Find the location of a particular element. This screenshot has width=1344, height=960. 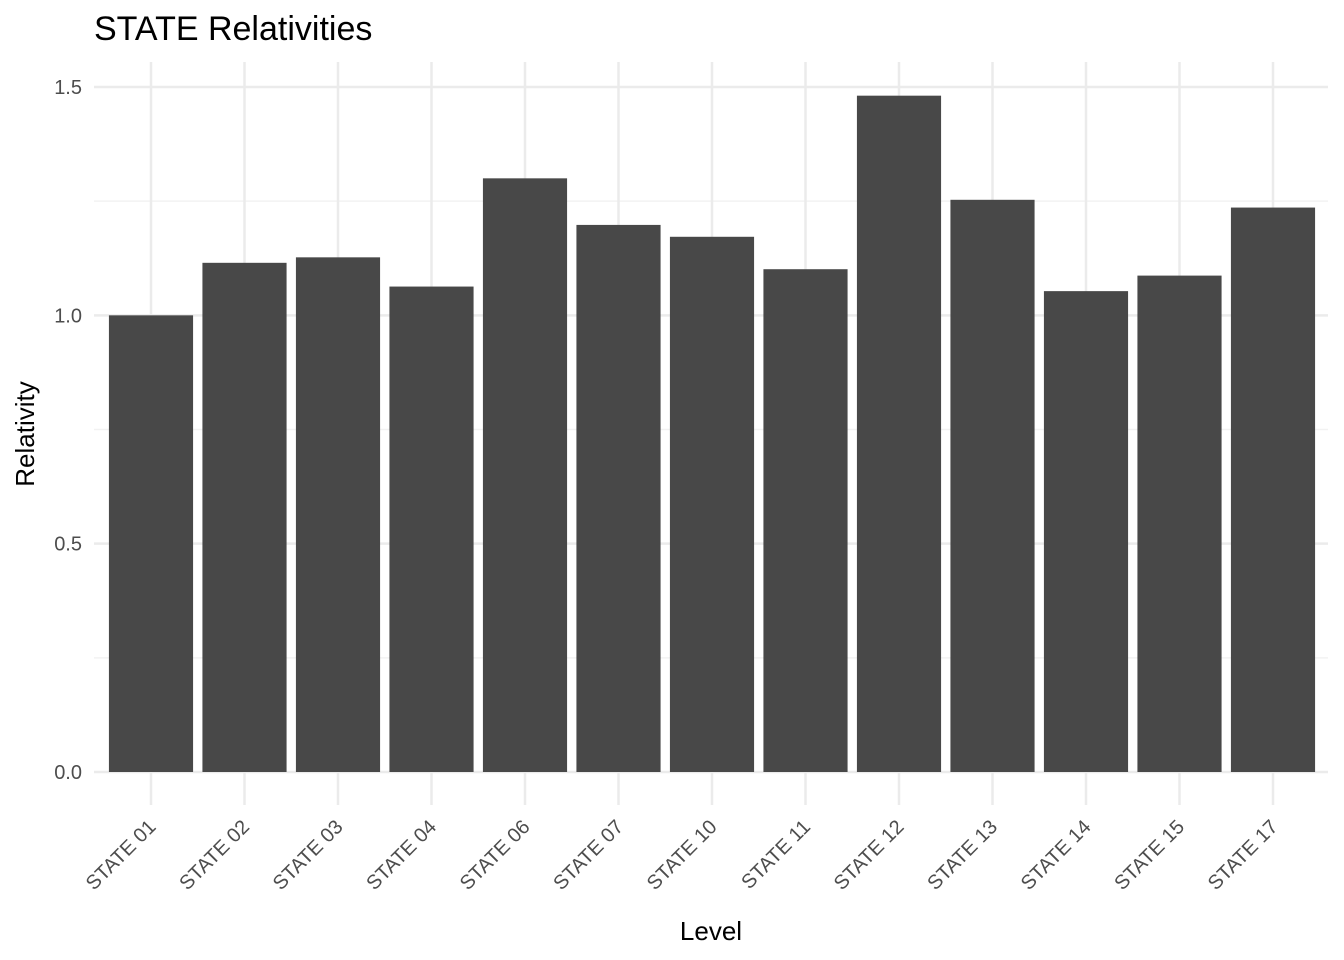

chart-title: STATE Relativities is located at coordinates (233, 29).